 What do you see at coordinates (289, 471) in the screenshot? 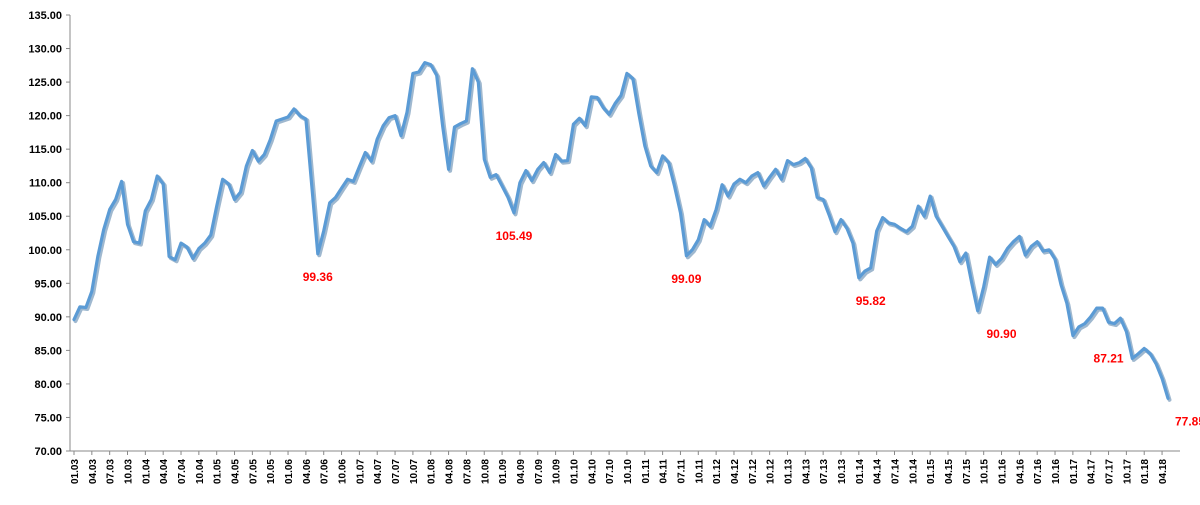
I see `x-tick-label: 01.06` at bounding box center [289, 471].